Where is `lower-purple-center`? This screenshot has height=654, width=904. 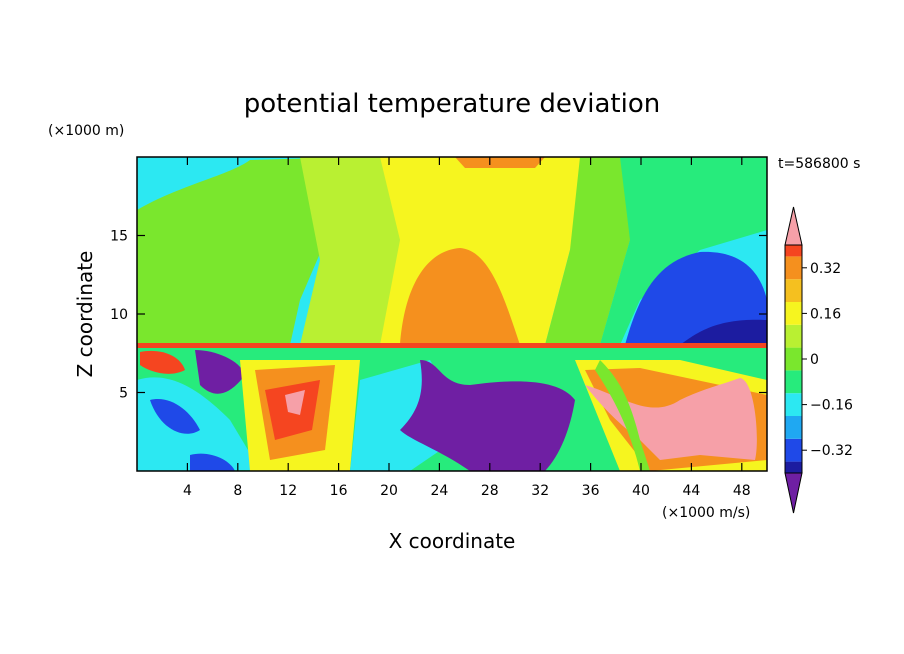 lower-purple-center is located at coordinates (487, 415).